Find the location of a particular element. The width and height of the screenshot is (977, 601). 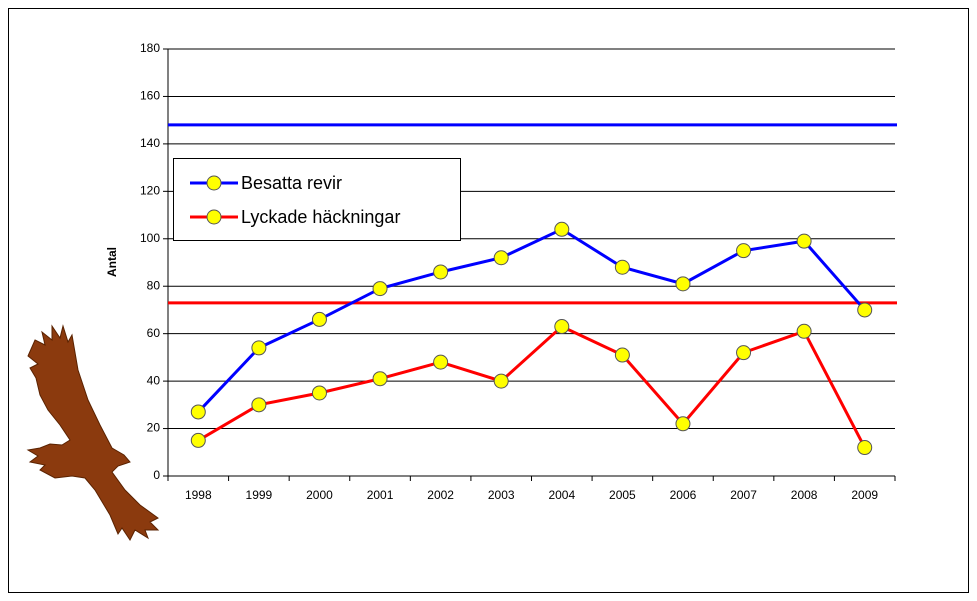

x-tick-label: 1999 is located at coordinates (259, 495).